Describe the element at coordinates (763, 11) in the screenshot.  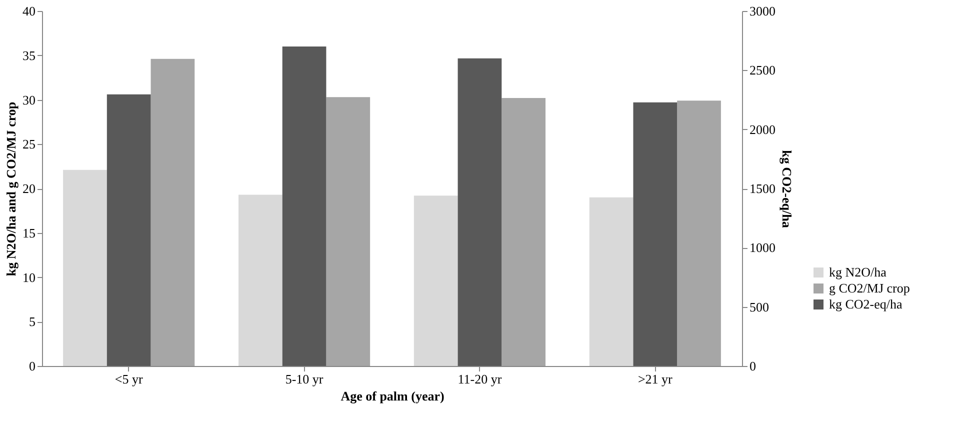
I see `y2-tick-label: 3000` at that location.